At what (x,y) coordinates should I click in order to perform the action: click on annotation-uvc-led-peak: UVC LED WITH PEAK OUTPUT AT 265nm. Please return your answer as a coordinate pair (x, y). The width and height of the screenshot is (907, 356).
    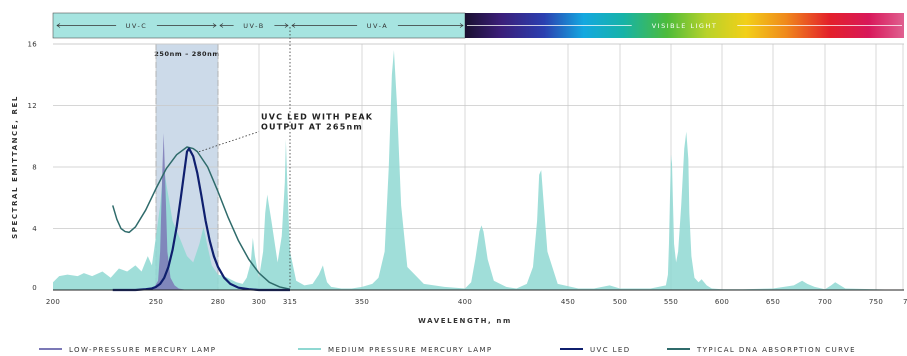
    Looking at the image, I should click on (286, 131).